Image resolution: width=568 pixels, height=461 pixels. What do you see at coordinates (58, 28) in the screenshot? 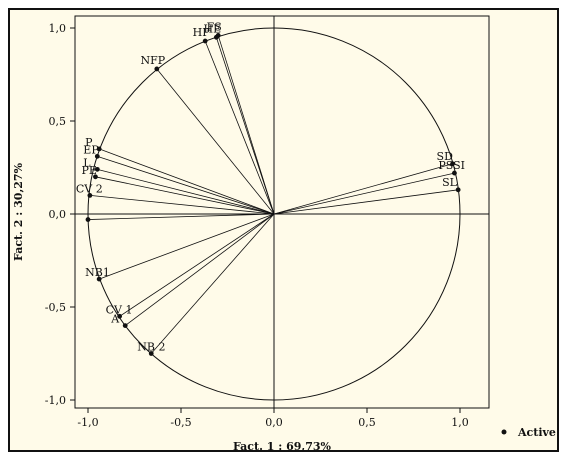
I see `y-tick-label: 1,0` at bounding box center [58, 28].